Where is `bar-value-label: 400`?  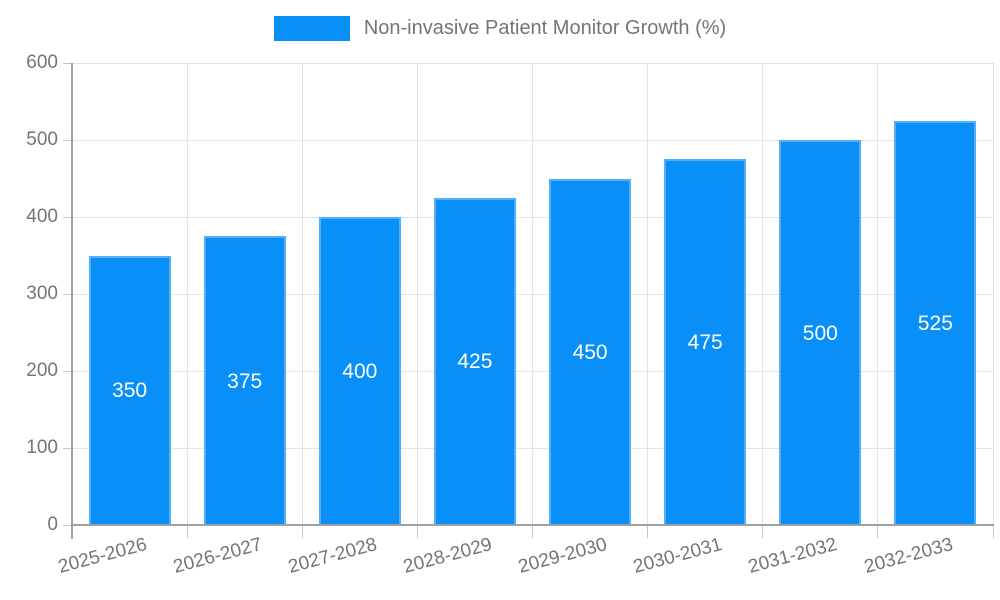 bar-value-label: 400 is located at coordinates (360, 371).